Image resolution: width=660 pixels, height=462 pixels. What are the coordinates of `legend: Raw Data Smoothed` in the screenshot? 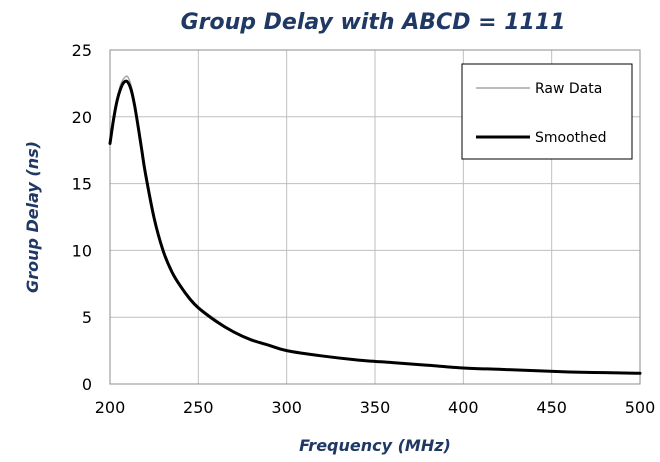 It's located at (547, 111).